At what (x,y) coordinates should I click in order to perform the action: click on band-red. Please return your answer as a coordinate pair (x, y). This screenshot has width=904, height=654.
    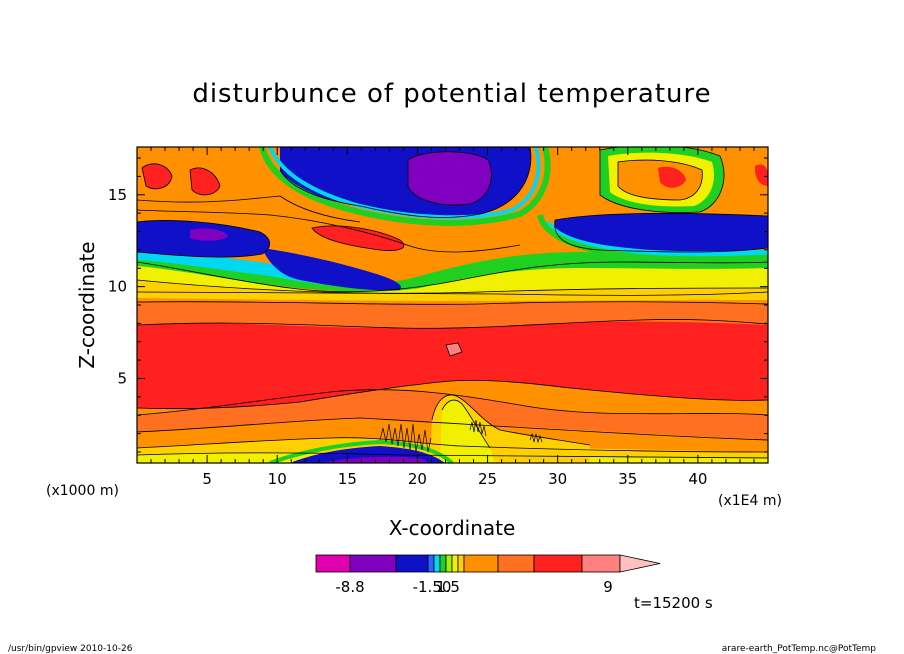
    Looking at the image, I should click on (452, 364).